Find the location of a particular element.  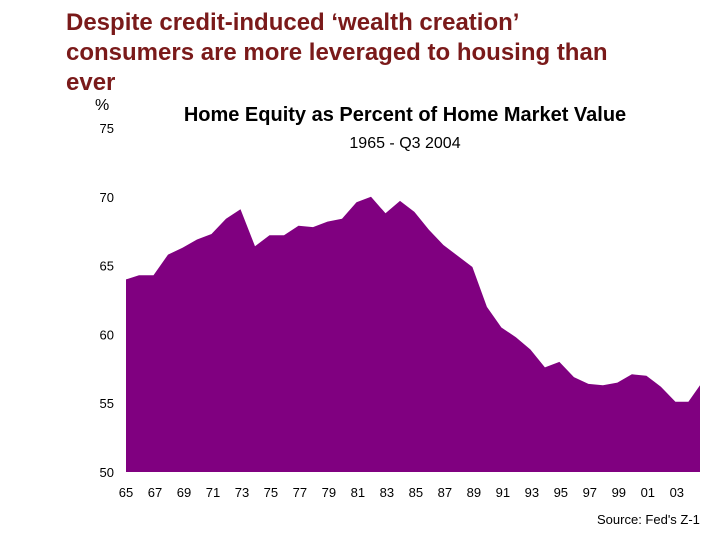

x-tick-label: 03 is located at coordinates (677, 492).